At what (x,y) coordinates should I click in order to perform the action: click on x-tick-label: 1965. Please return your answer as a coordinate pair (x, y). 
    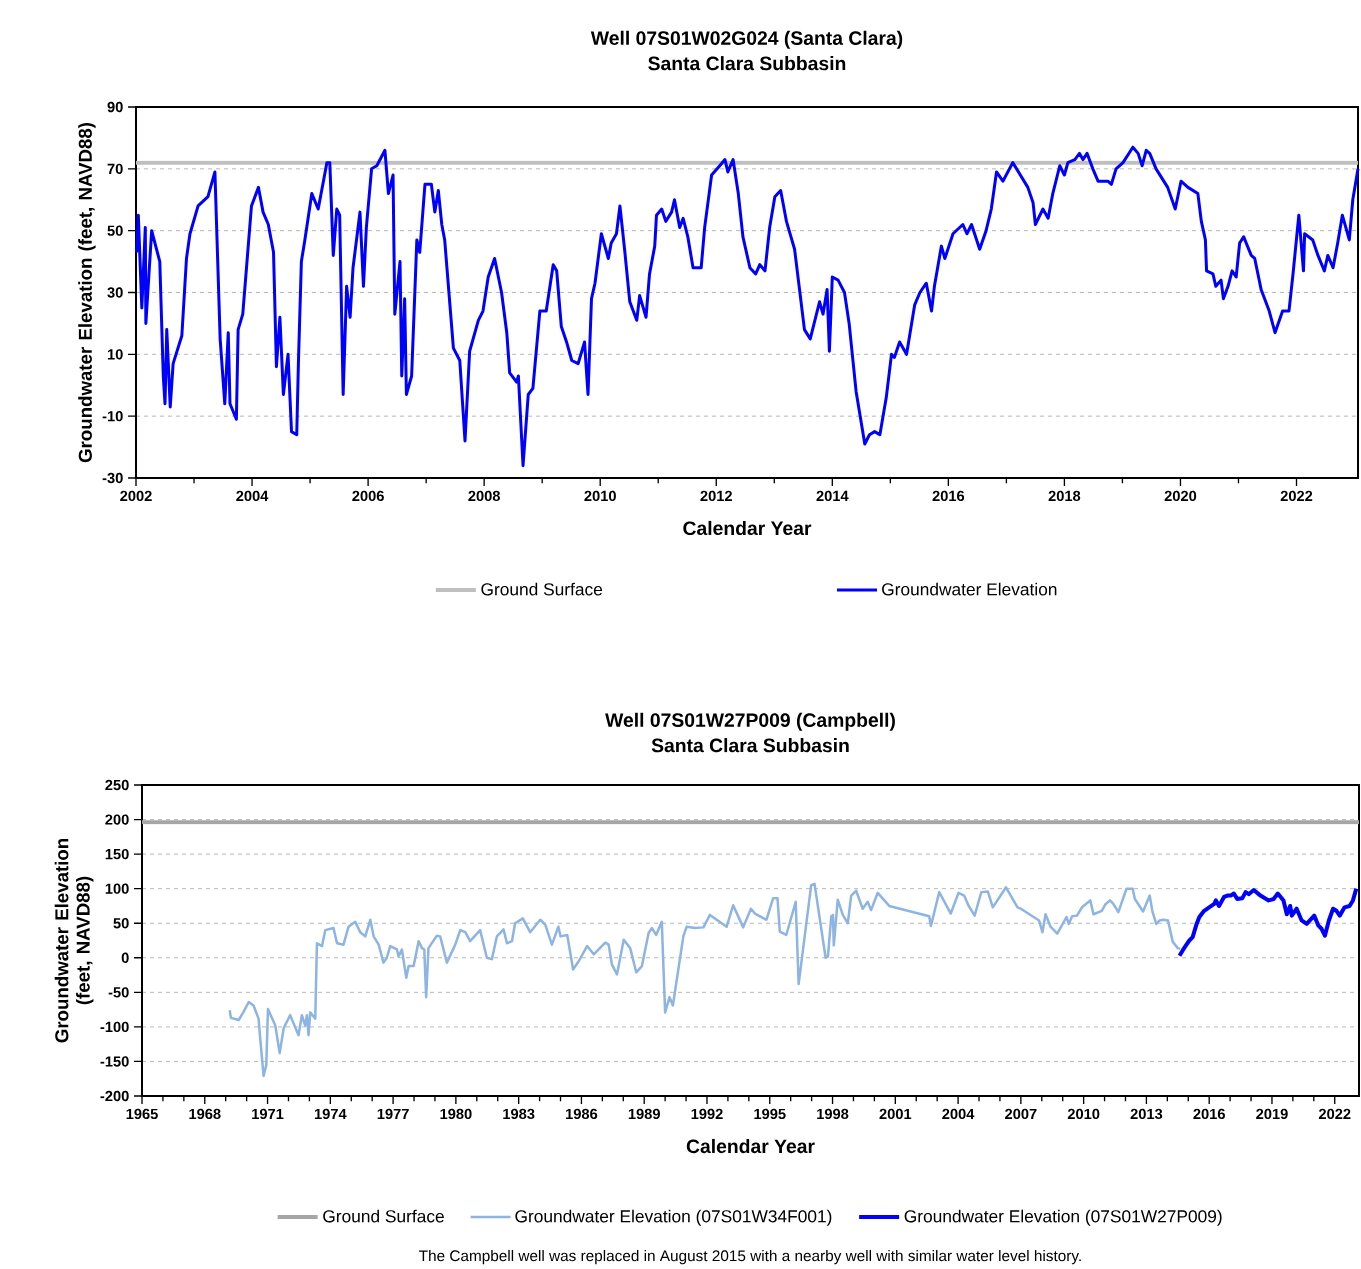
    Looking at the image, I should click on (142, 1114).